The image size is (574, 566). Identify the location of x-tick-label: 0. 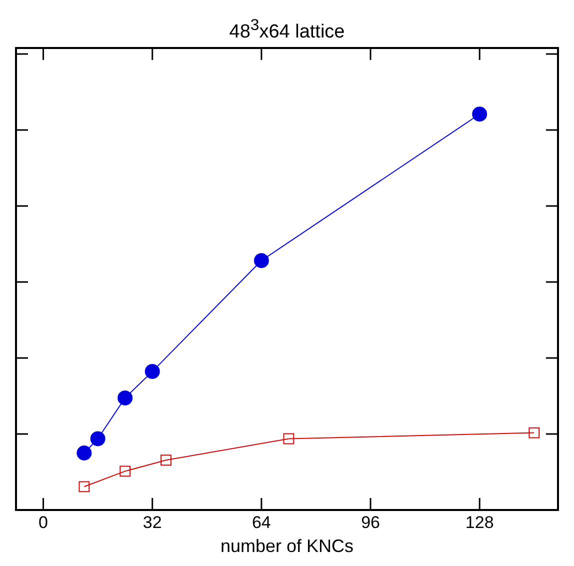
(43, 522).